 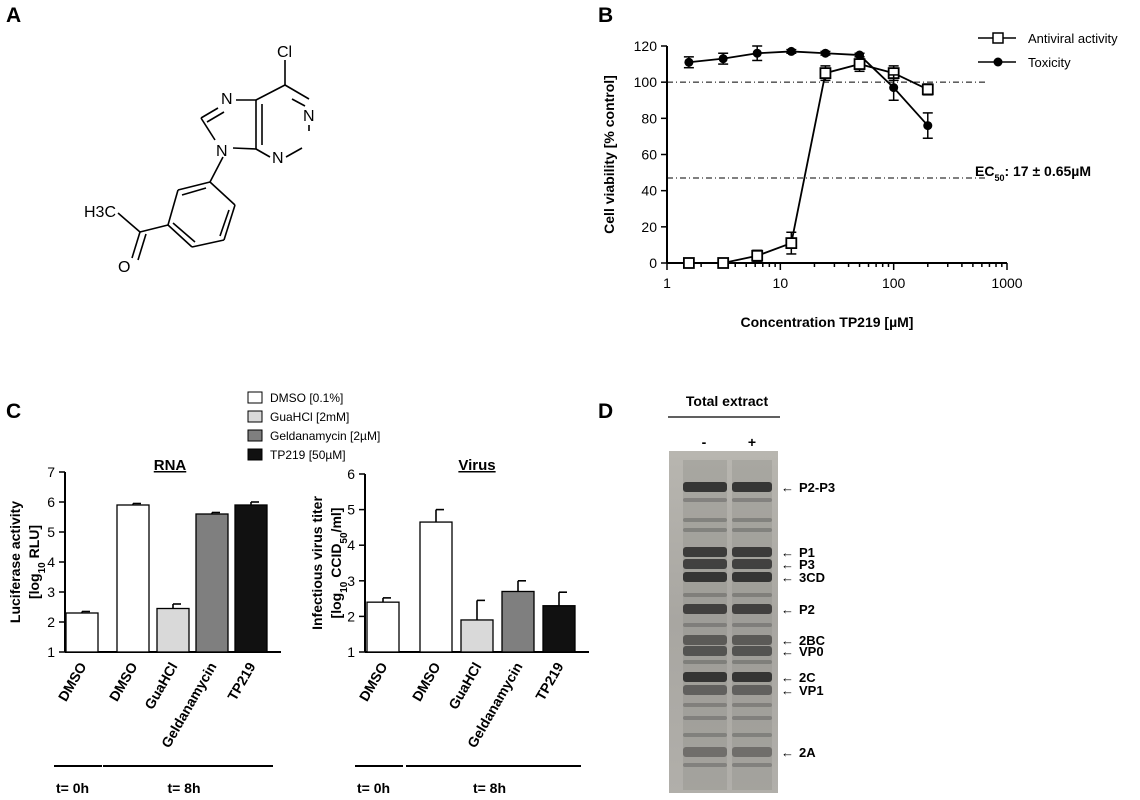 What do you see at coordinates (704, 442) in the screenshot?
I see `lane-label-minus: -` at bounding box center [704, 442].